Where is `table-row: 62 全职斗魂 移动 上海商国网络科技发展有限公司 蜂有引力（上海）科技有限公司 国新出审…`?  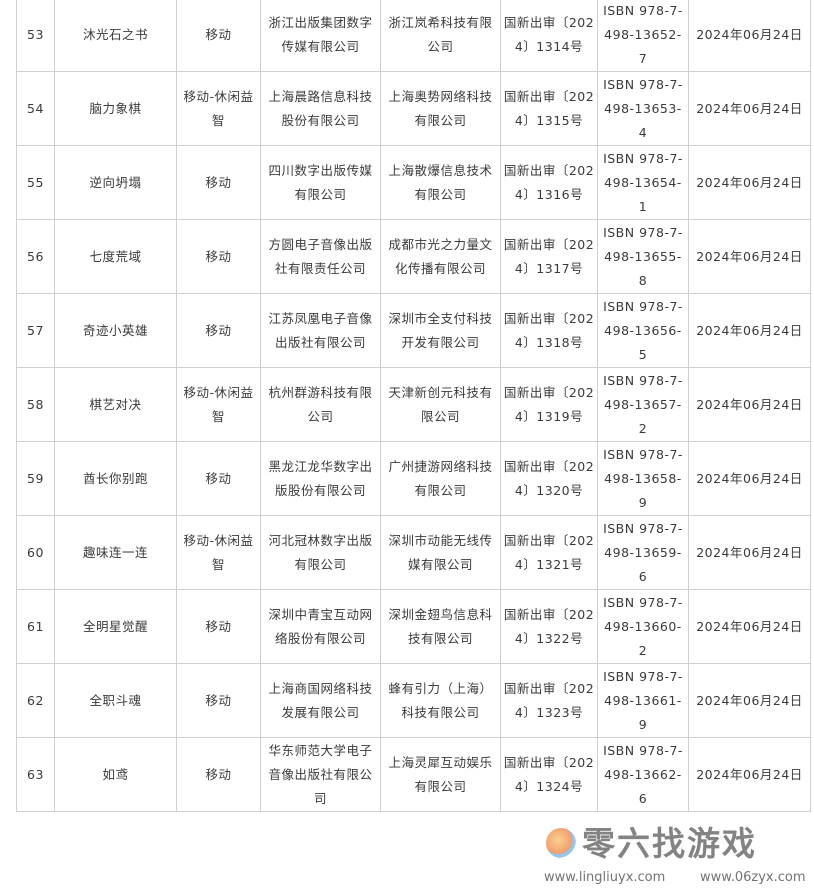 table-row: 62 全职斗魂 移动 上海商国网络科技发展有限公司 蜂有引力（上海）科技有限公司 国新出审… is located at coordinates (413, 700).